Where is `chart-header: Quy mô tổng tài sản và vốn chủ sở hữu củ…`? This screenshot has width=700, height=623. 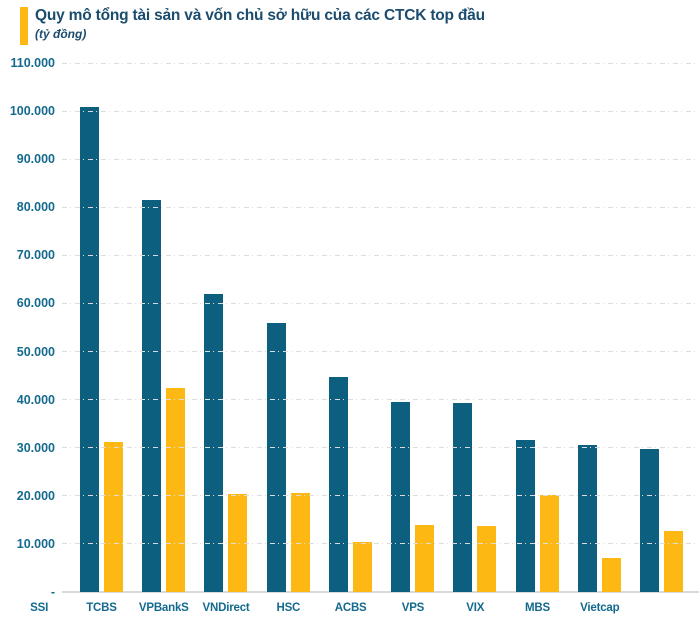
chart-header: Quy mô tổng tài sản và vốn chủ sở hữu củ… is located at coordinates (252, 26).